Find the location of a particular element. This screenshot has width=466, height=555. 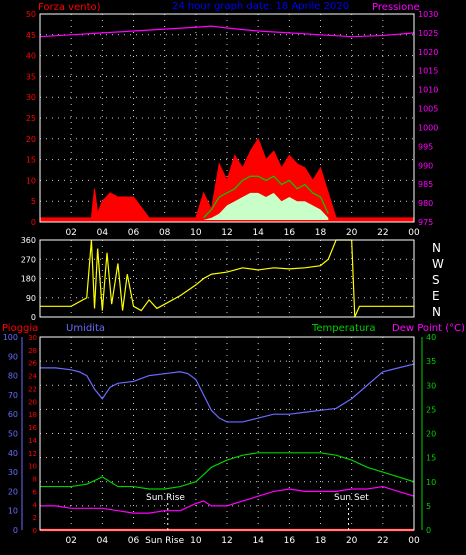

sunrise-label: Sun Rise is located at coordinates (165, 498).